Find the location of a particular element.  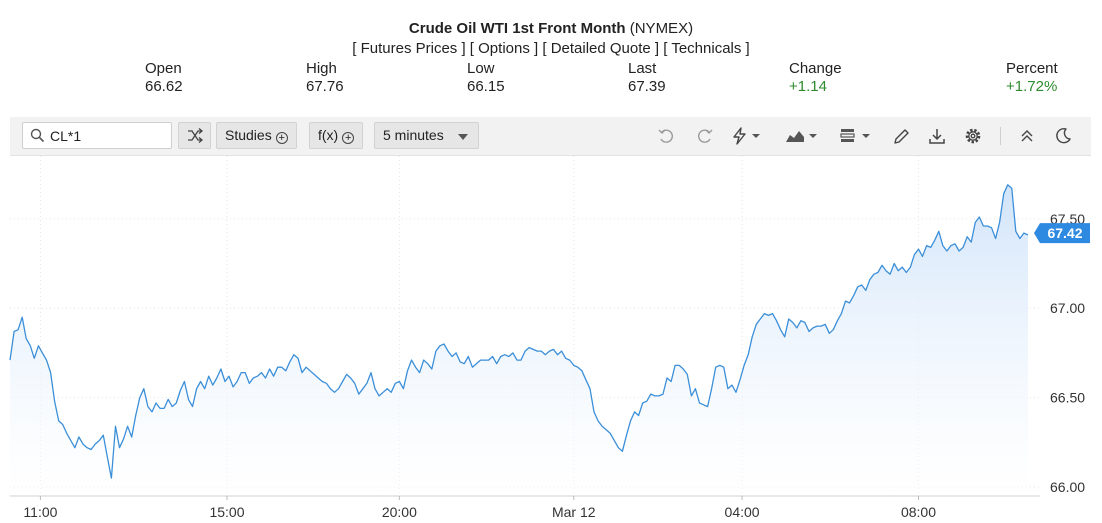

interval-select: 5 minutes is located at coordinates (426, 135).